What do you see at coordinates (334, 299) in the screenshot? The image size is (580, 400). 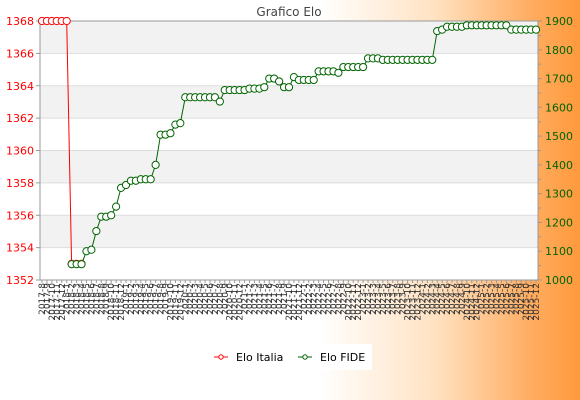 I see `x-tick-label: 2022-7` at bounding box center [334, 299].